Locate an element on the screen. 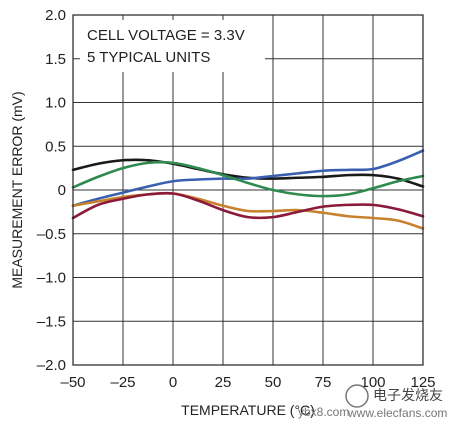 The image size is (450, 426). y-tick-label: 1.0 is located at coordinates (55, 103).